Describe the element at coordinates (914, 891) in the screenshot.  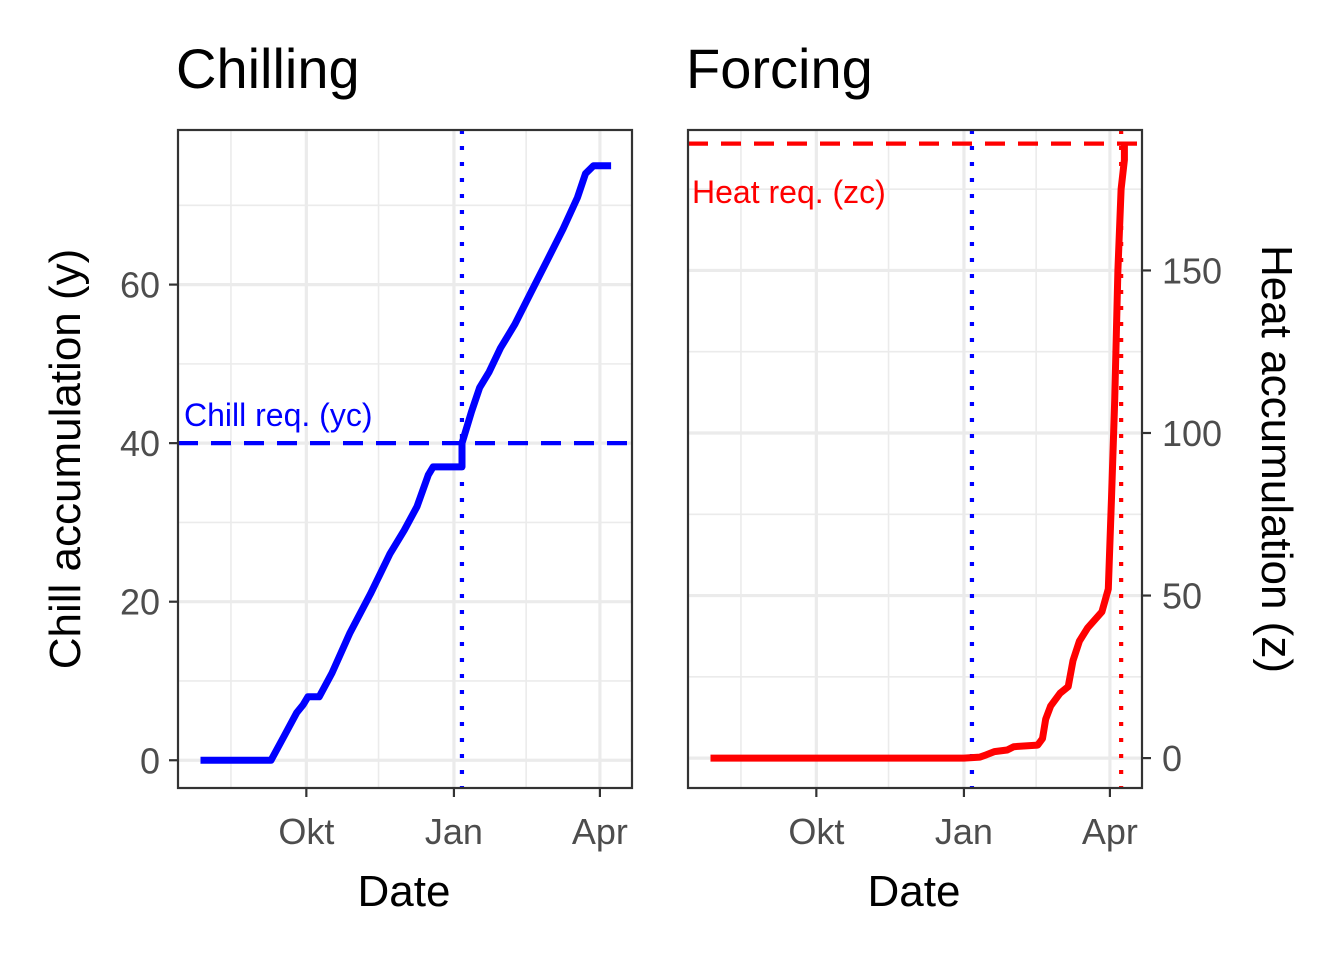
I see `forcing-x-axis-label: Date` at that location.